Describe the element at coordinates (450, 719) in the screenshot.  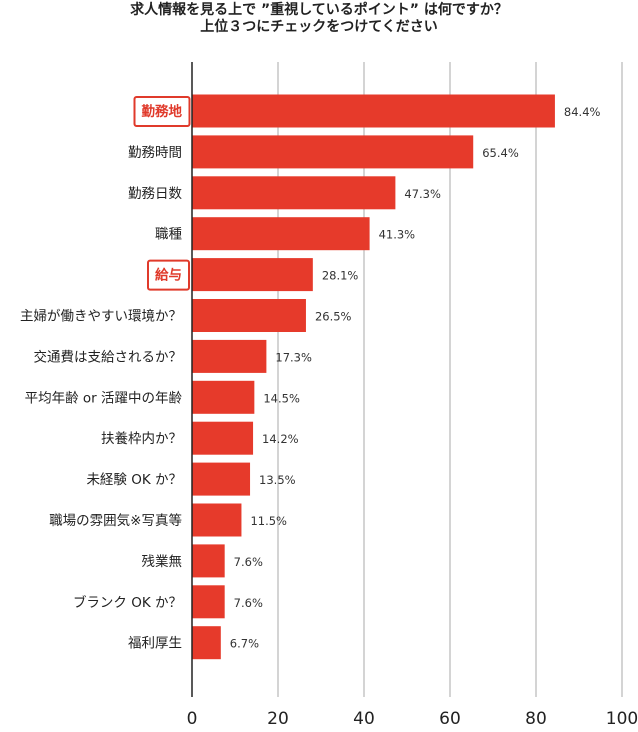
I see `x-tick-label: 60` at that location.